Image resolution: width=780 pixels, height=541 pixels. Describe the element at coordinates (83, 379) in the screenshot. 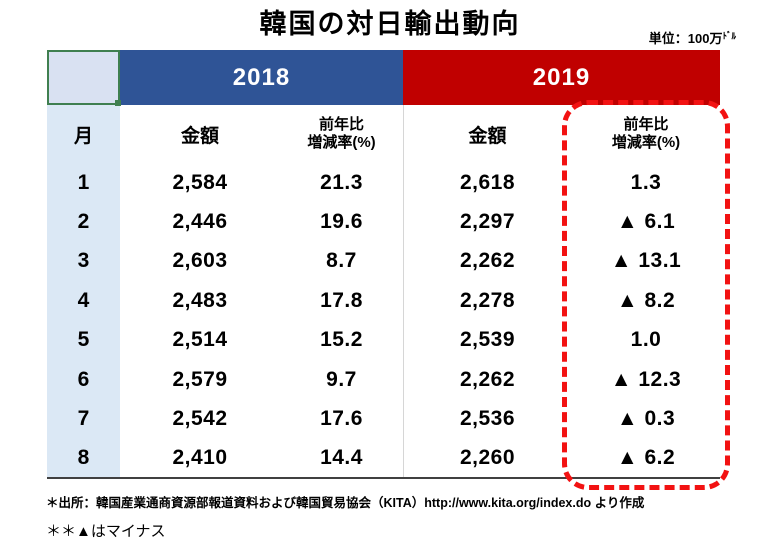

I see `month-cell: 6` at that location.